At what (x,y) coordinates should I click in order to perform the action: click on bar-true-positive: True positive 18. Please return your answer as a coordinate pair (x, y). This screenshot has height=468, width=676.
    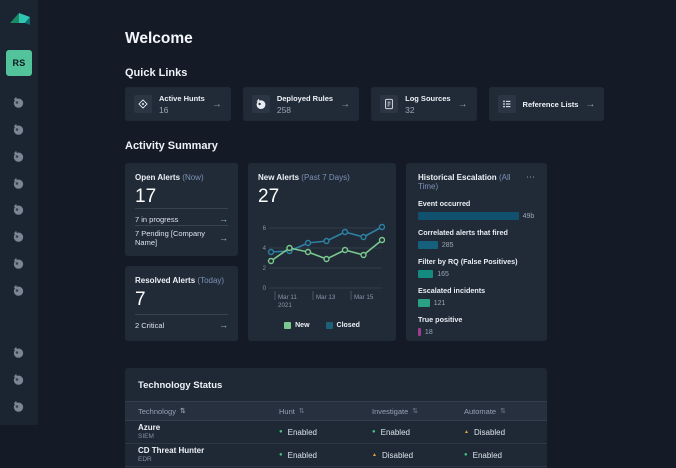
    Looking at the image, I should click on (440, 325).